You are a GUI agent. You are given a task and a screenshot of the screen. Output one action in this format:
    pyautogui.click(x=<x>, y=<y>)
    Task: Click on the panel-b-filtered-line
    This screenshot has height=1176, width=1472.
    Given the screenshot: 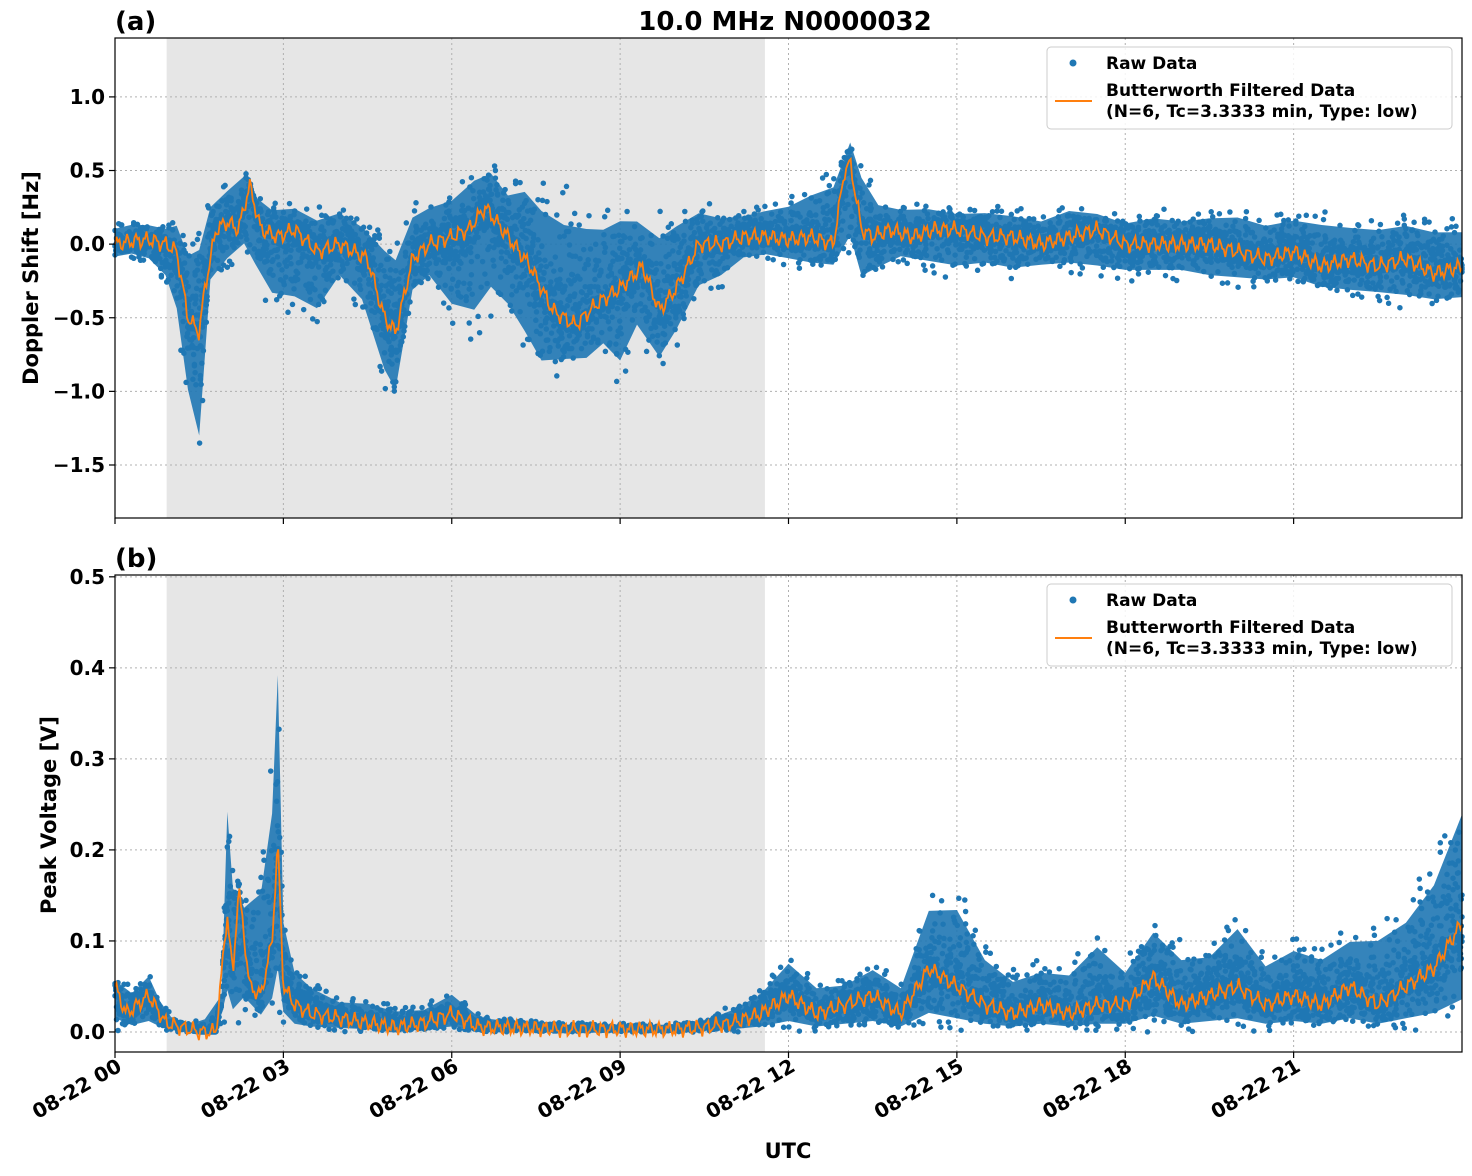 What is the action you would take?
    pyautogui.click(x=788, y=945)
    